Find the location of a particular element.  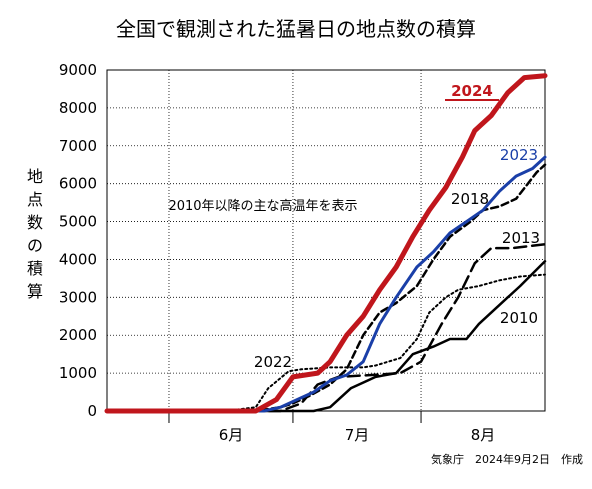

y-axis-label-char: 地 is located at coordinates (35, 176).